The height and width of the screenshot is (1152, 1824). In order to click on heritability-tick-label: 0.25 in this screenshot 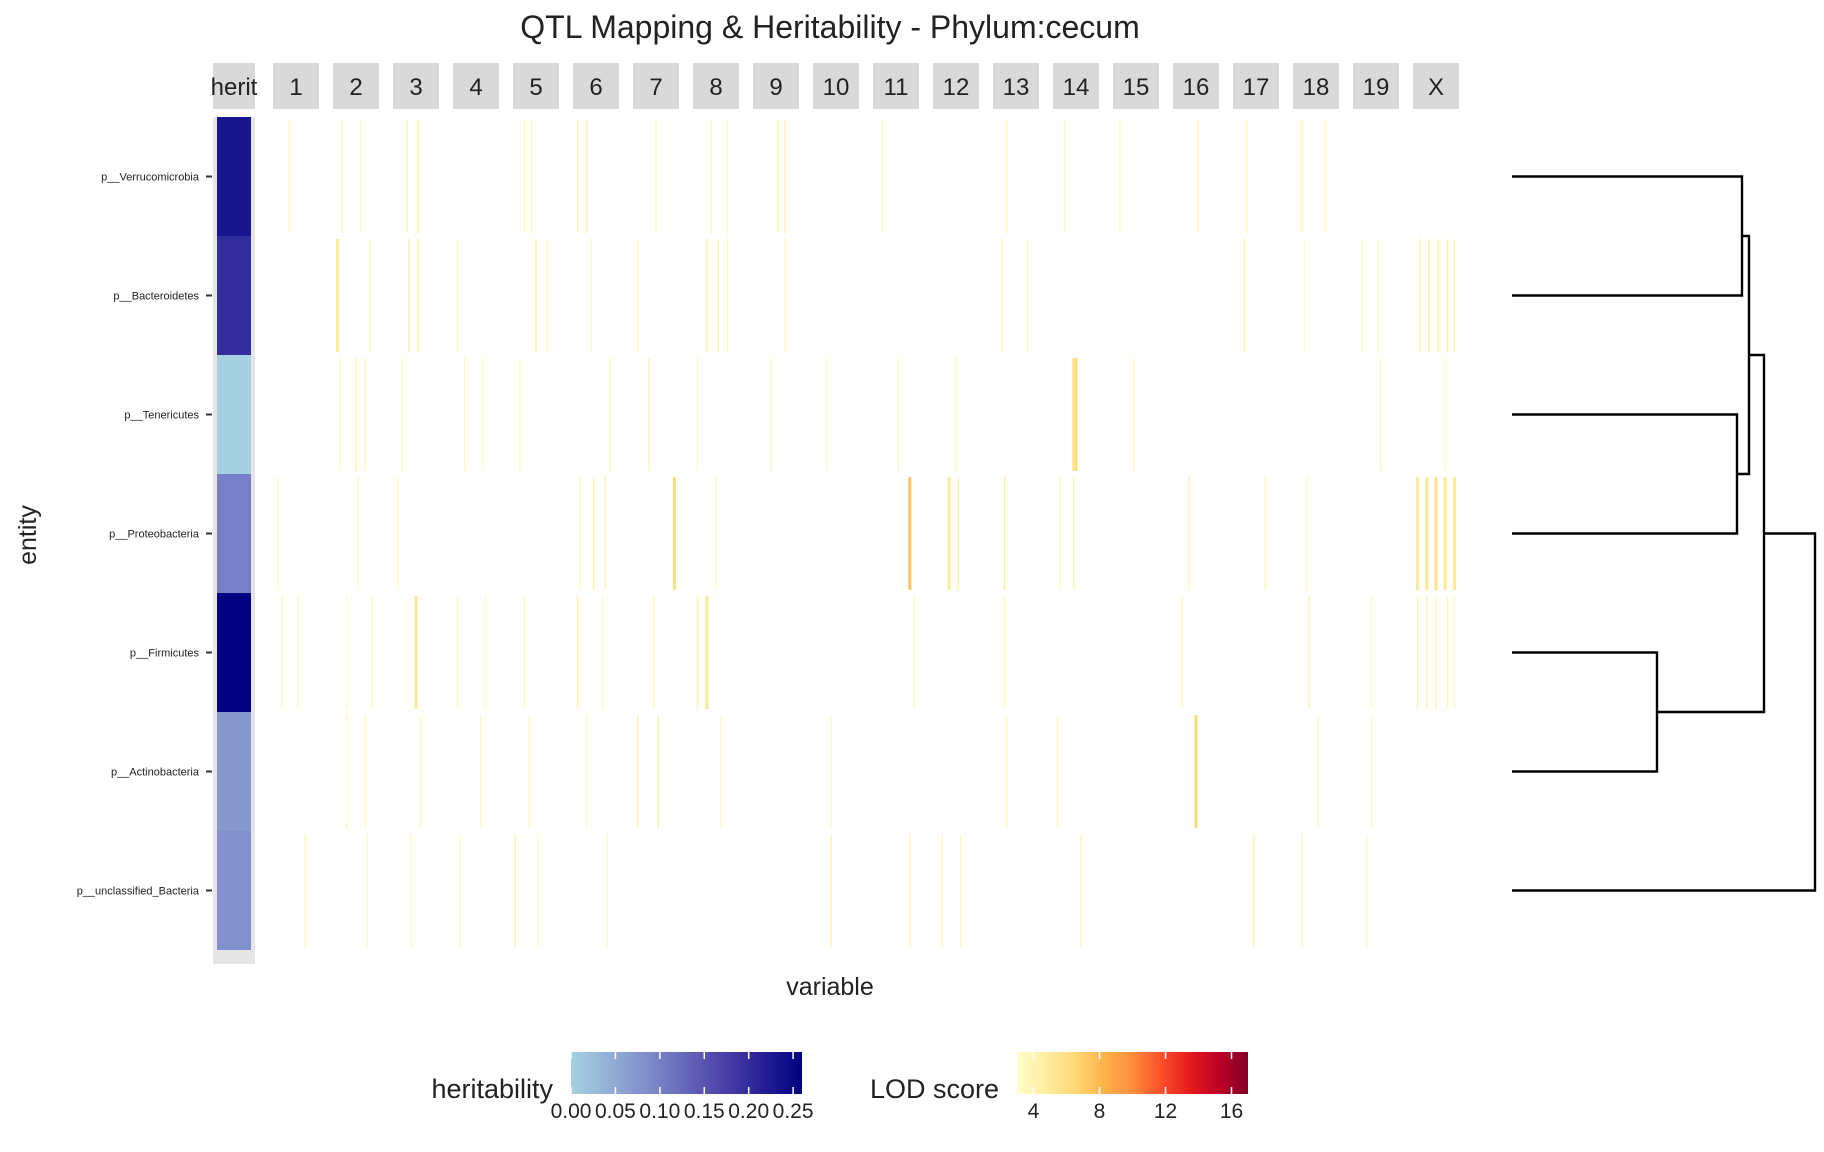, I will do `click(793, 1111)`.